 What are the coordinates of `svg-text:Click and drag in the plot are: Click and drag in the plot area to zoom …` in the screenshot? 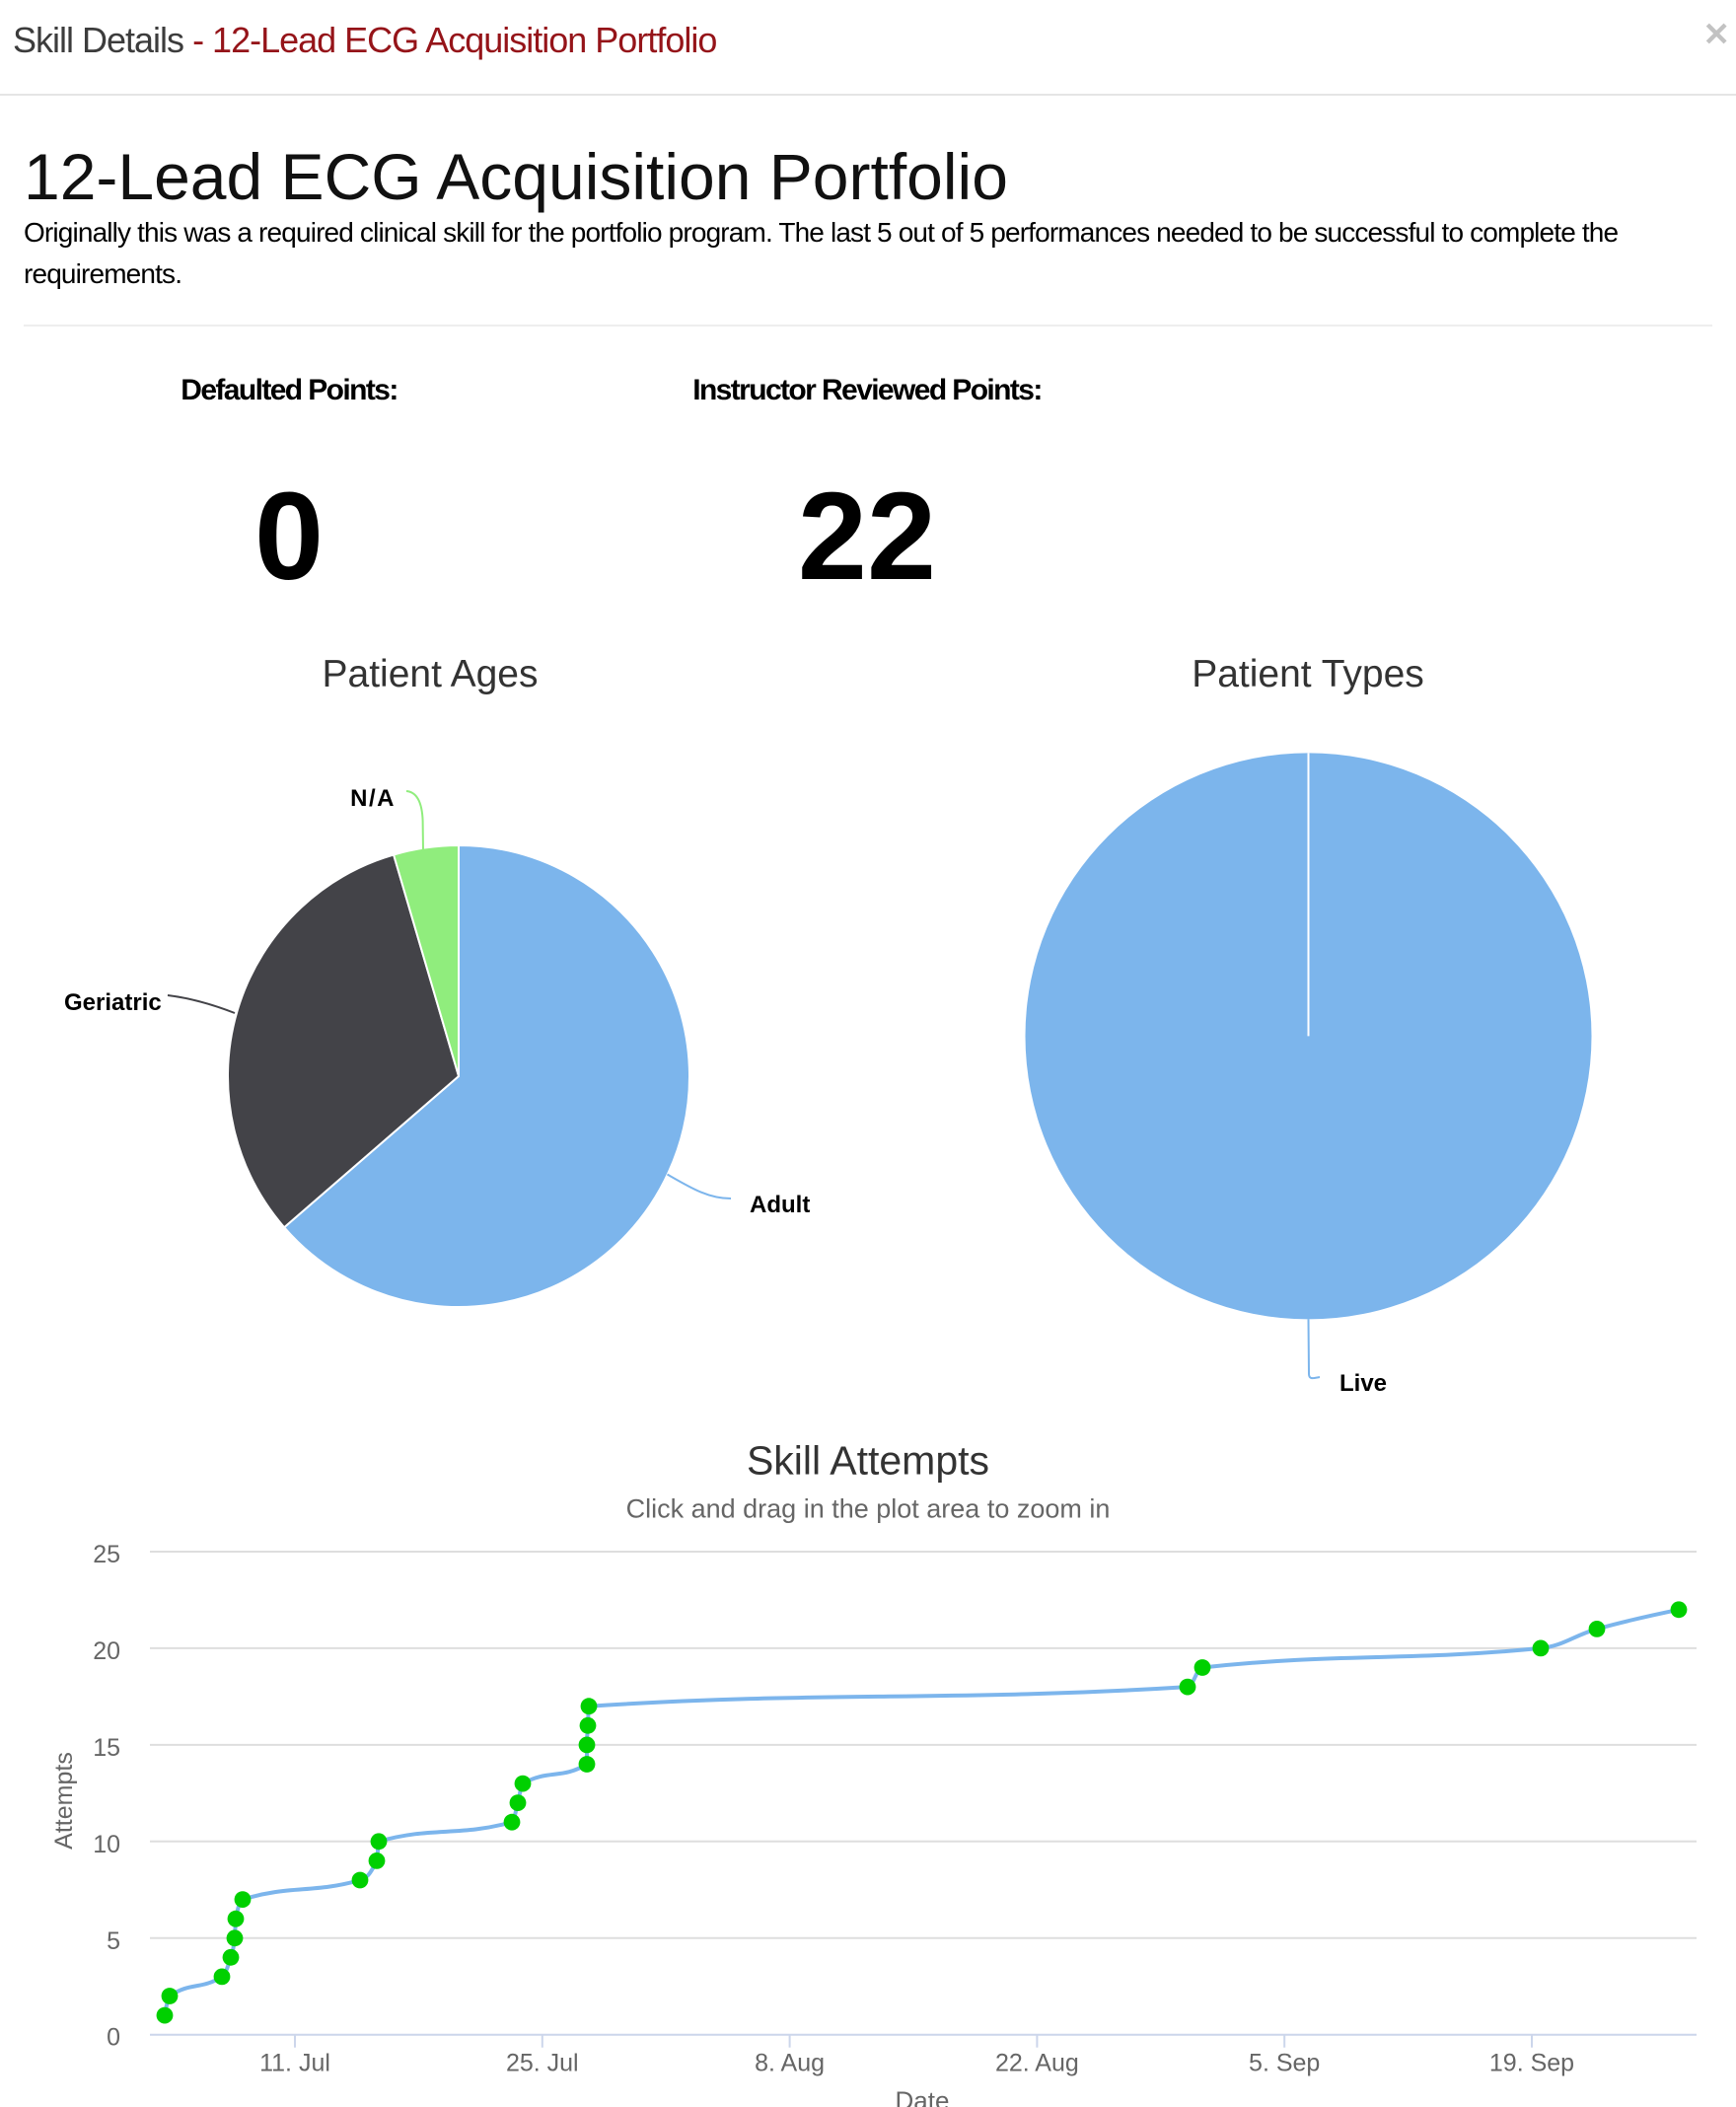 It's located at (868, 1508).